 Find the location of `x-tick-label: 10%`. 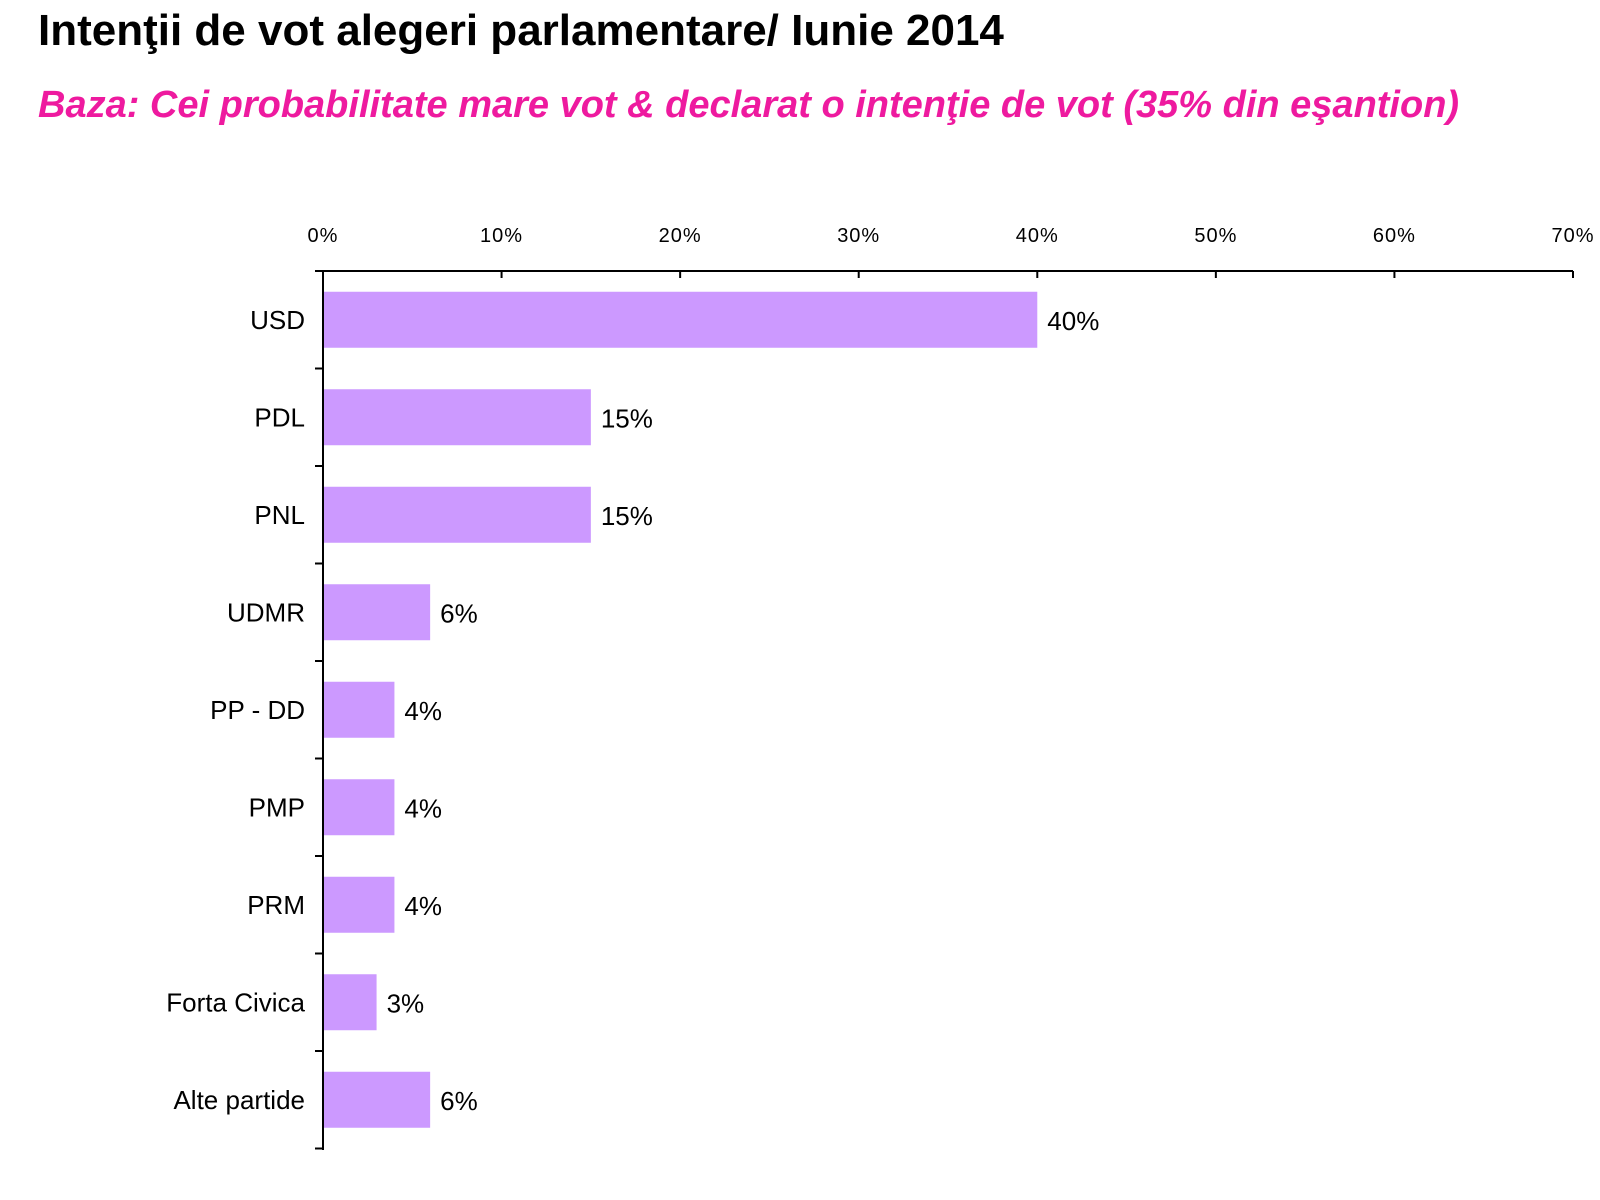

x-tick-label: 10% is located at coordinates (501, 236).